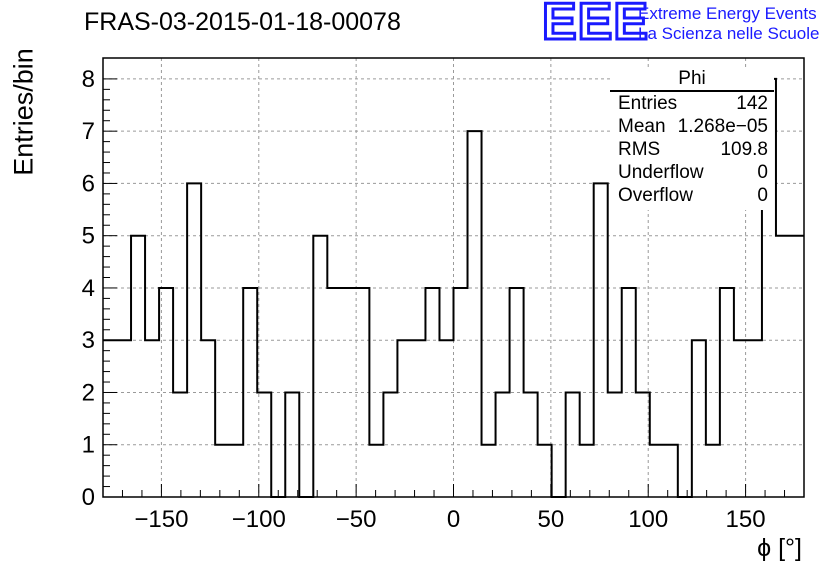 The height and width of the screenshot is (572, 836). Describe the element at coordinates (661, 172) in the screenshot. I see `stats-key: Underflow` at that location.